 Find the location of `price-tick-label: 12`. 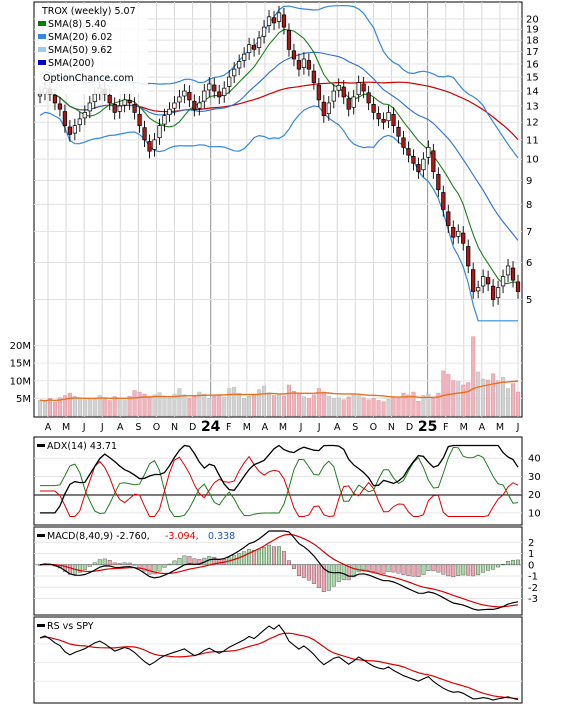

price-tick-label: 12 is located at coordinates (532, 123).